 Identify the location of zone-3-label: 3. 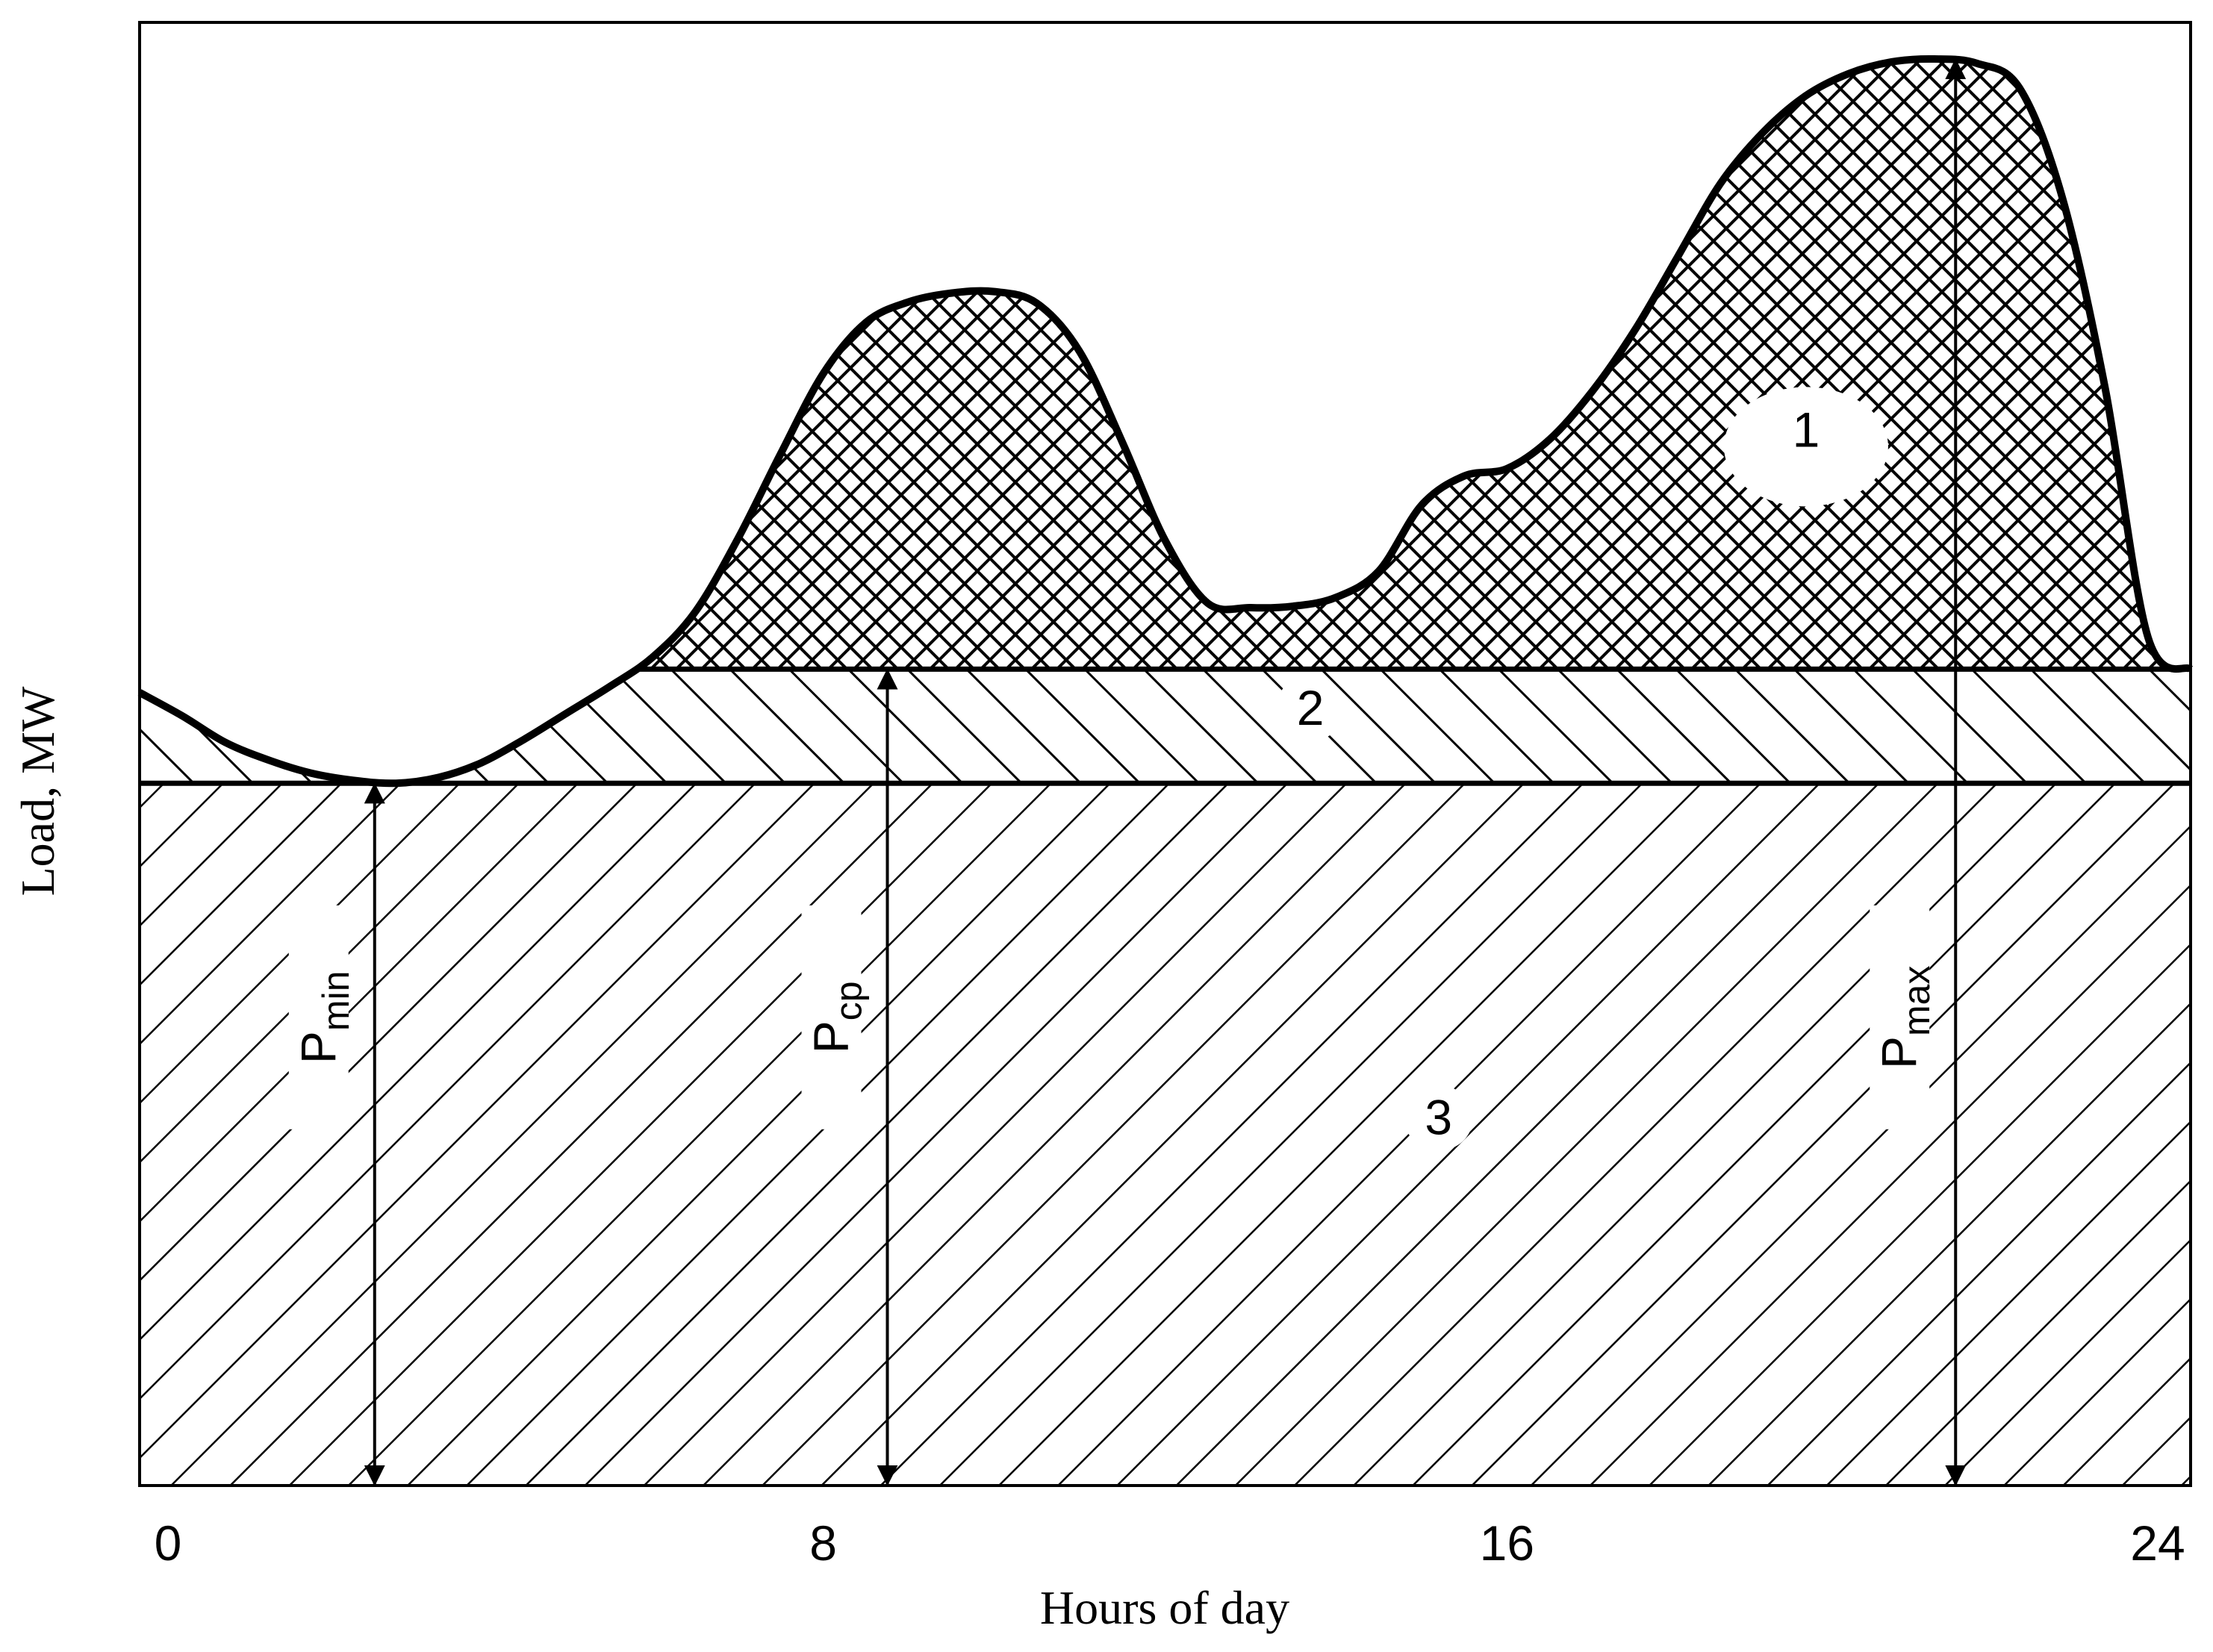
(1439, 1117).